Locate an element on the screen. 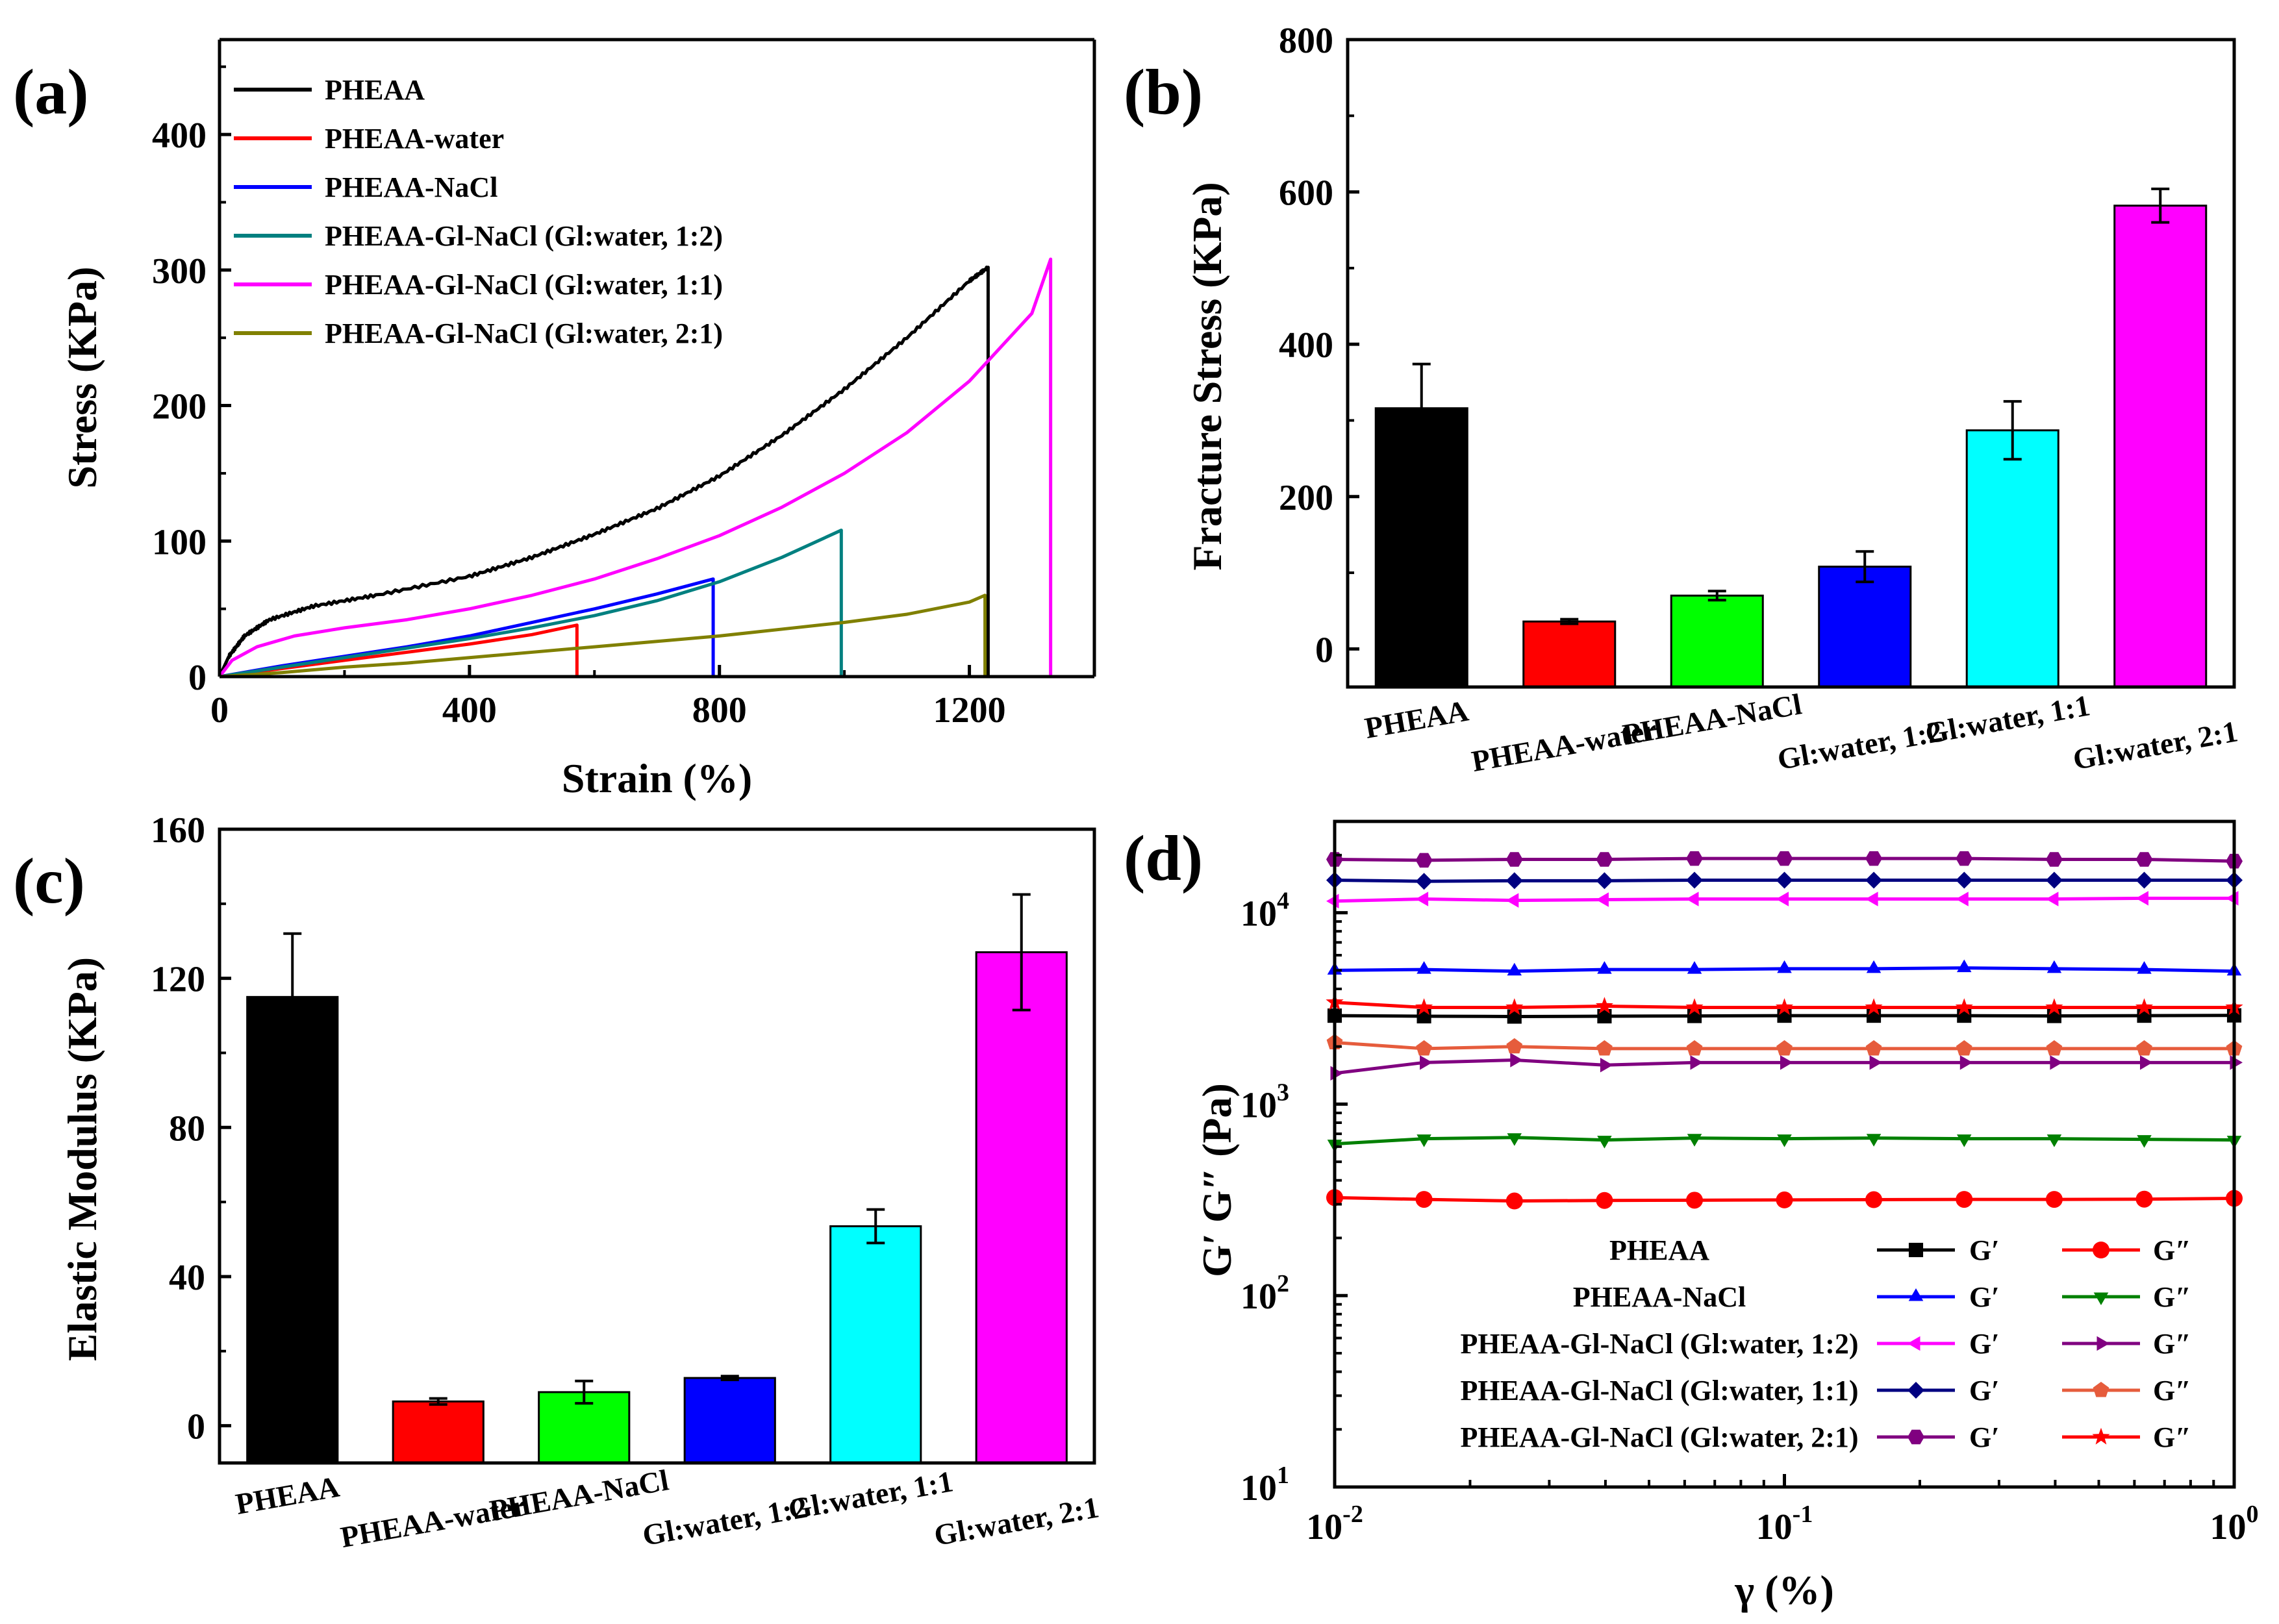 Image resolution: width=2279 pixels, height=1624 pixels. y-tick-label: 300 is located at coordinates (179, 271).